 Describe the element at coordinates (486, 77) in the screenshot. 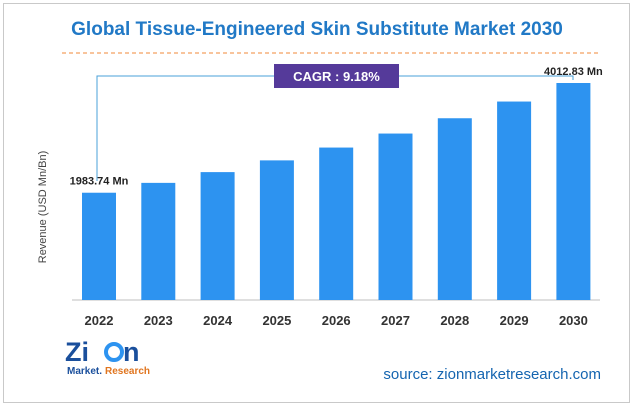

I see `cagr-connector-line-right` at that location.